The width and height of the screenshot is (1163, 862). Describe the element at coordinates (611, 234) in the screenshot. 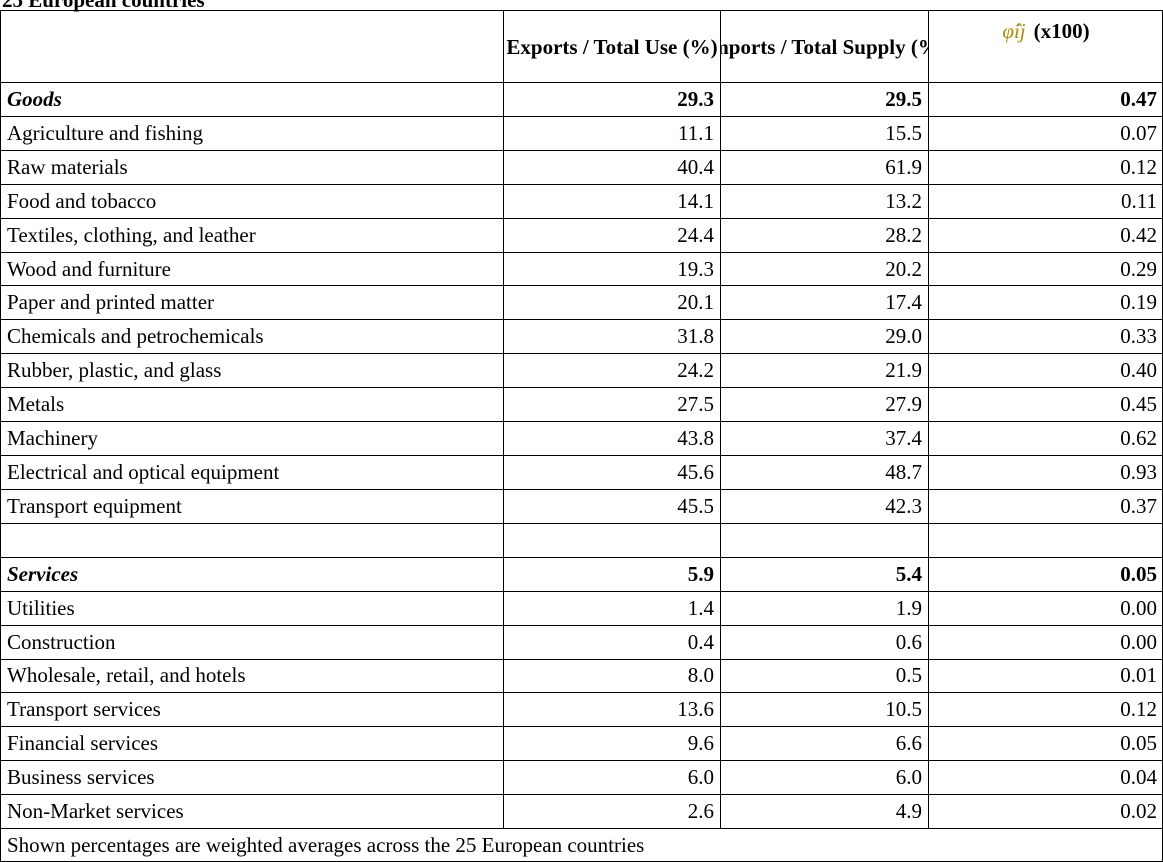

I see `cell-value: 24.4` at that location.